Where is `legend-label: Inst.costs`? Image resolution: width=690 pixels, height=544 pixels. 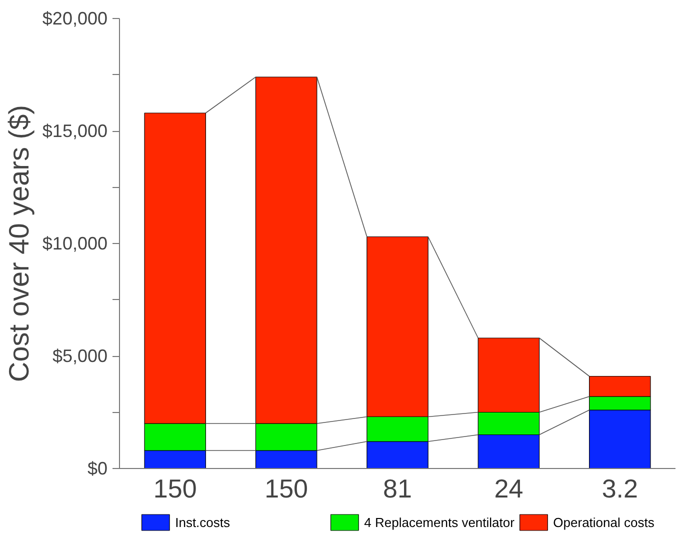
legend-label: Inst.costs is located at coordinates (203, 522).